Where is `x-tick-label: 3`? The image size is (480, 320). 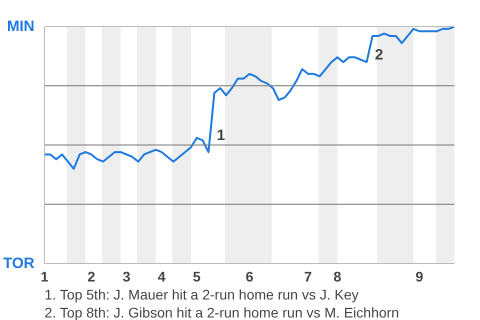 x-tick-label: 3 is located at coordinates (126, 276).